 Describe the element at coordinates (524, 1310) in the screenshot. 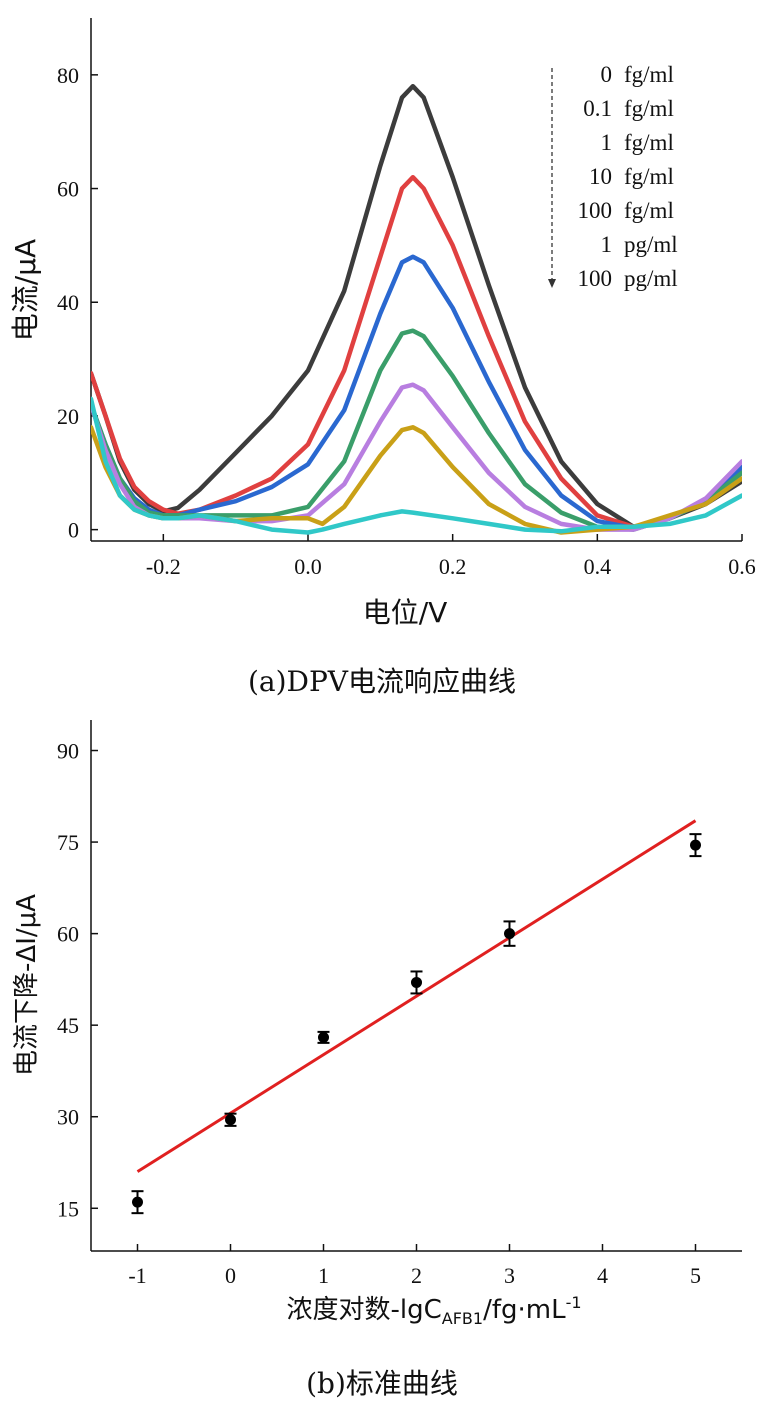

I see `x-axis-title-b-tail: /fg·mL` at that location.